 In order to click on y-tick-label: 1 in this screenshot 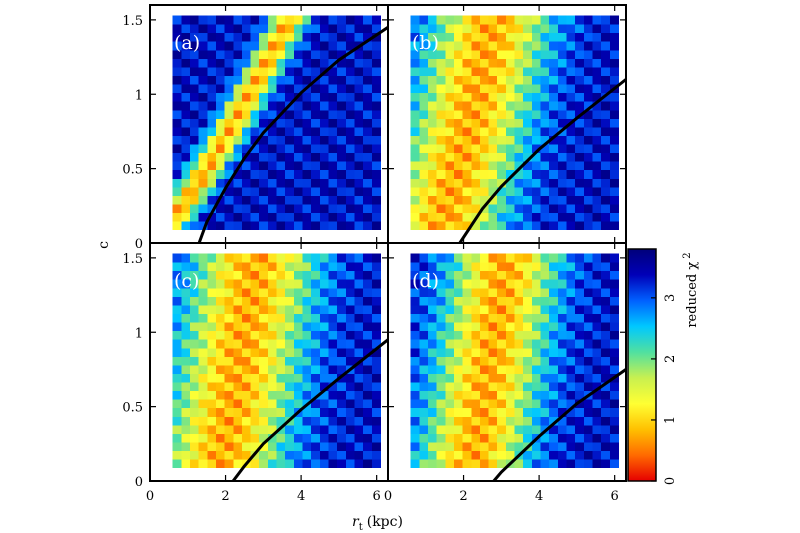, I will do `click(139, 333)`.